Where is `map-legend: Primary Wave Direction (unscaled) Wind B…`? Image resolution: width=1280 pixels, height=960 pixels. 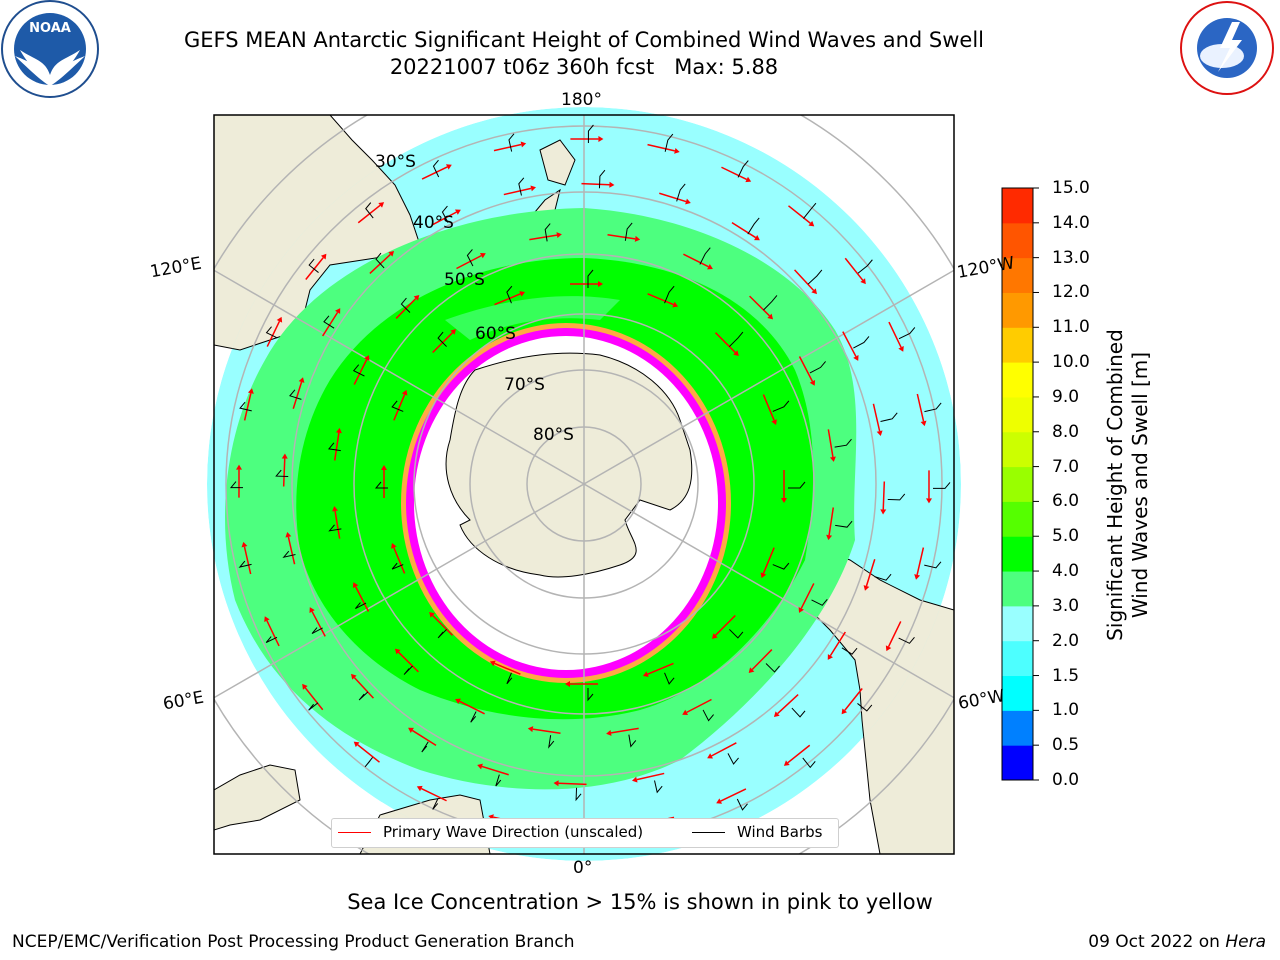 map-legend: Primary Wave Direction (unscaled) Wind B… is located at coordinates (585, 833).